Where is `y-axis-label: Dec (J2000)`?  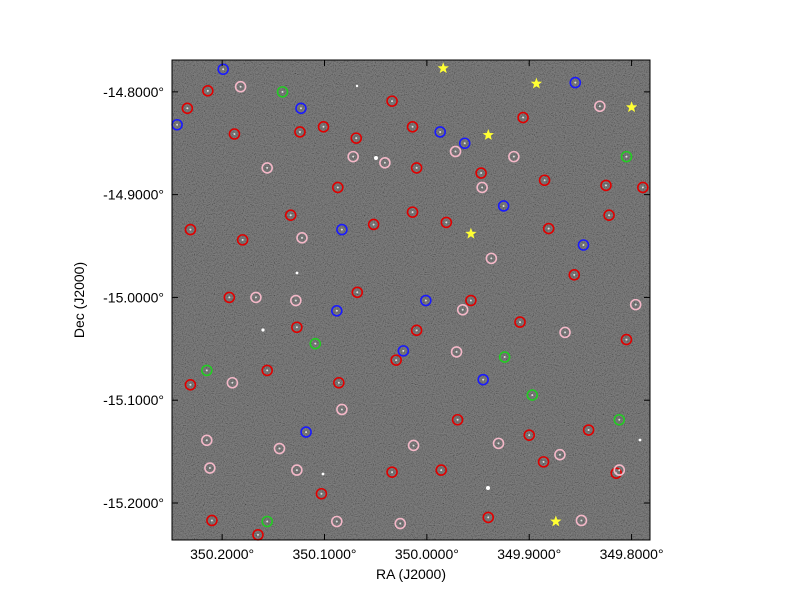
y-axis-label: Dec (J2000) is located at coordinates (79, 300).